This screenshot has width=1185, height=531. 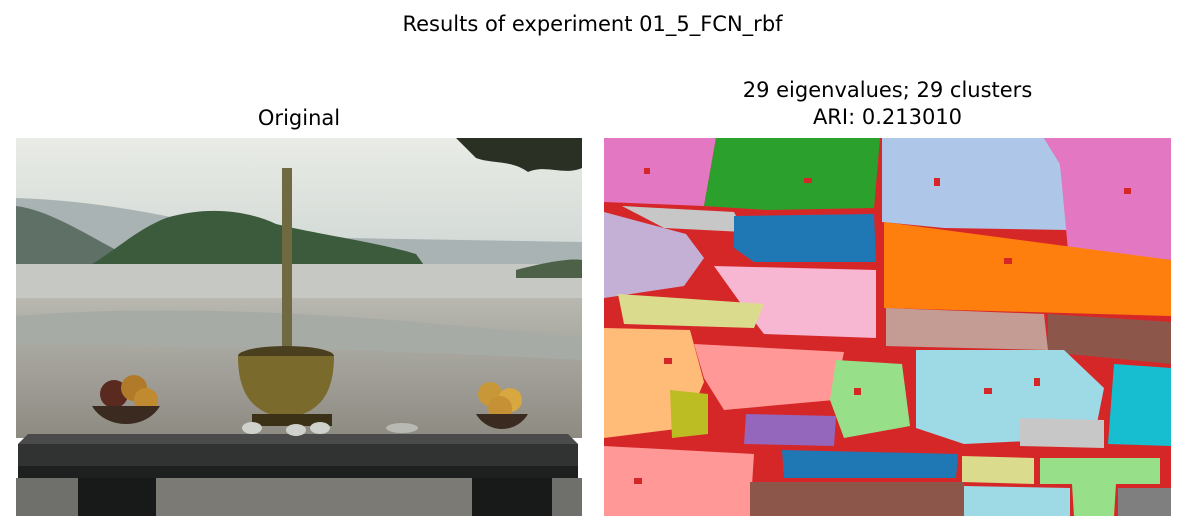 What do you see at coordinates (870, 399) in the screenshot?
I see `cluster-lightgreen-center` at bounding box center [870, 399].